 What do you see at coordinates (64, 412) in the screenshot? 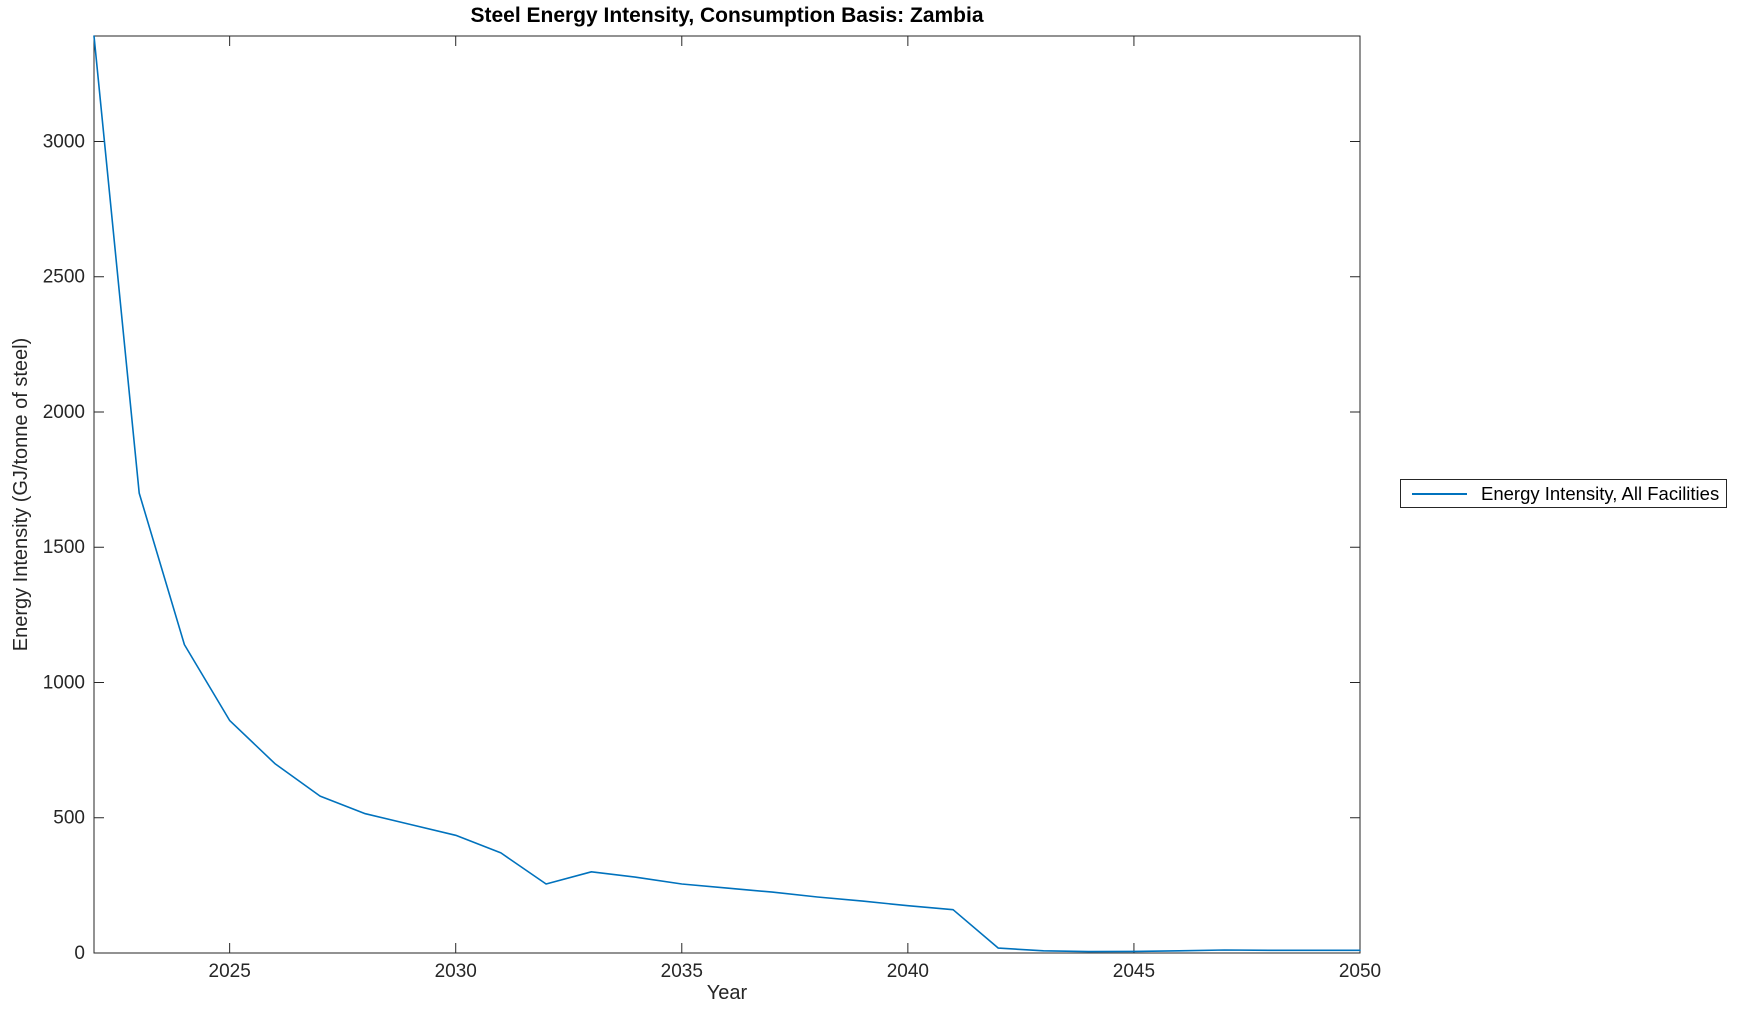
I see `y-tick-label: 2000` at bounding box center [64, 412].